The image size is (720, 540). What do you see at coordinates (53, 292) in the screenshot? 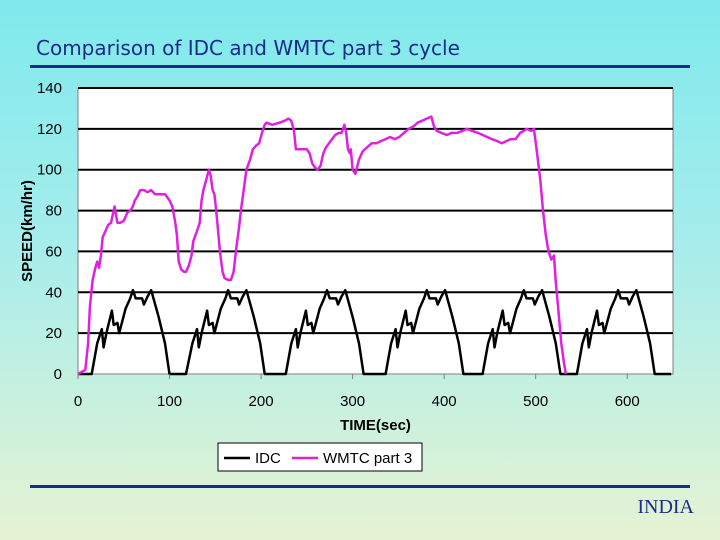
I see `y-tick-label: 40` at bounding box center [53, 292].